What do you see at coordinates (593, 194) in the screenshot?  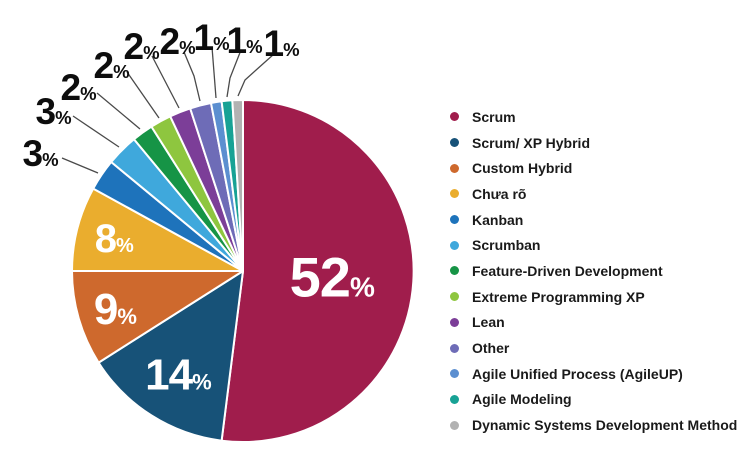 I see `legend-item-ch-a-r: Chưa rõ` at bounding box center [593, 194].